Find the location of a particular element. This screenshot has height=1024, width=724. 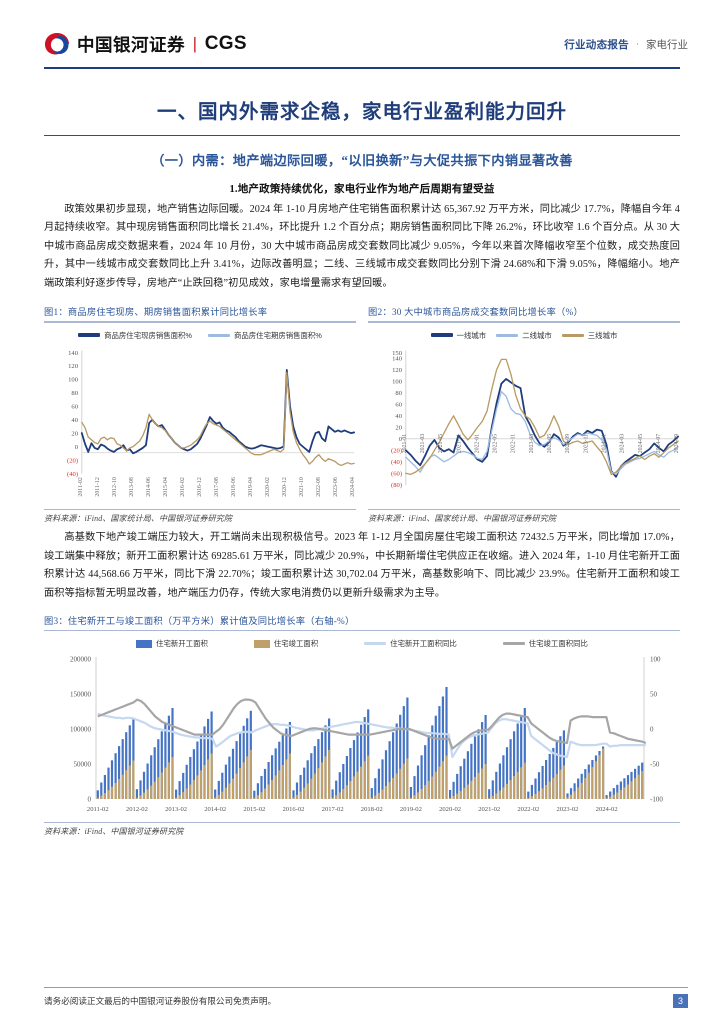

svg-text: 40 is located at coordinates (74, 420).